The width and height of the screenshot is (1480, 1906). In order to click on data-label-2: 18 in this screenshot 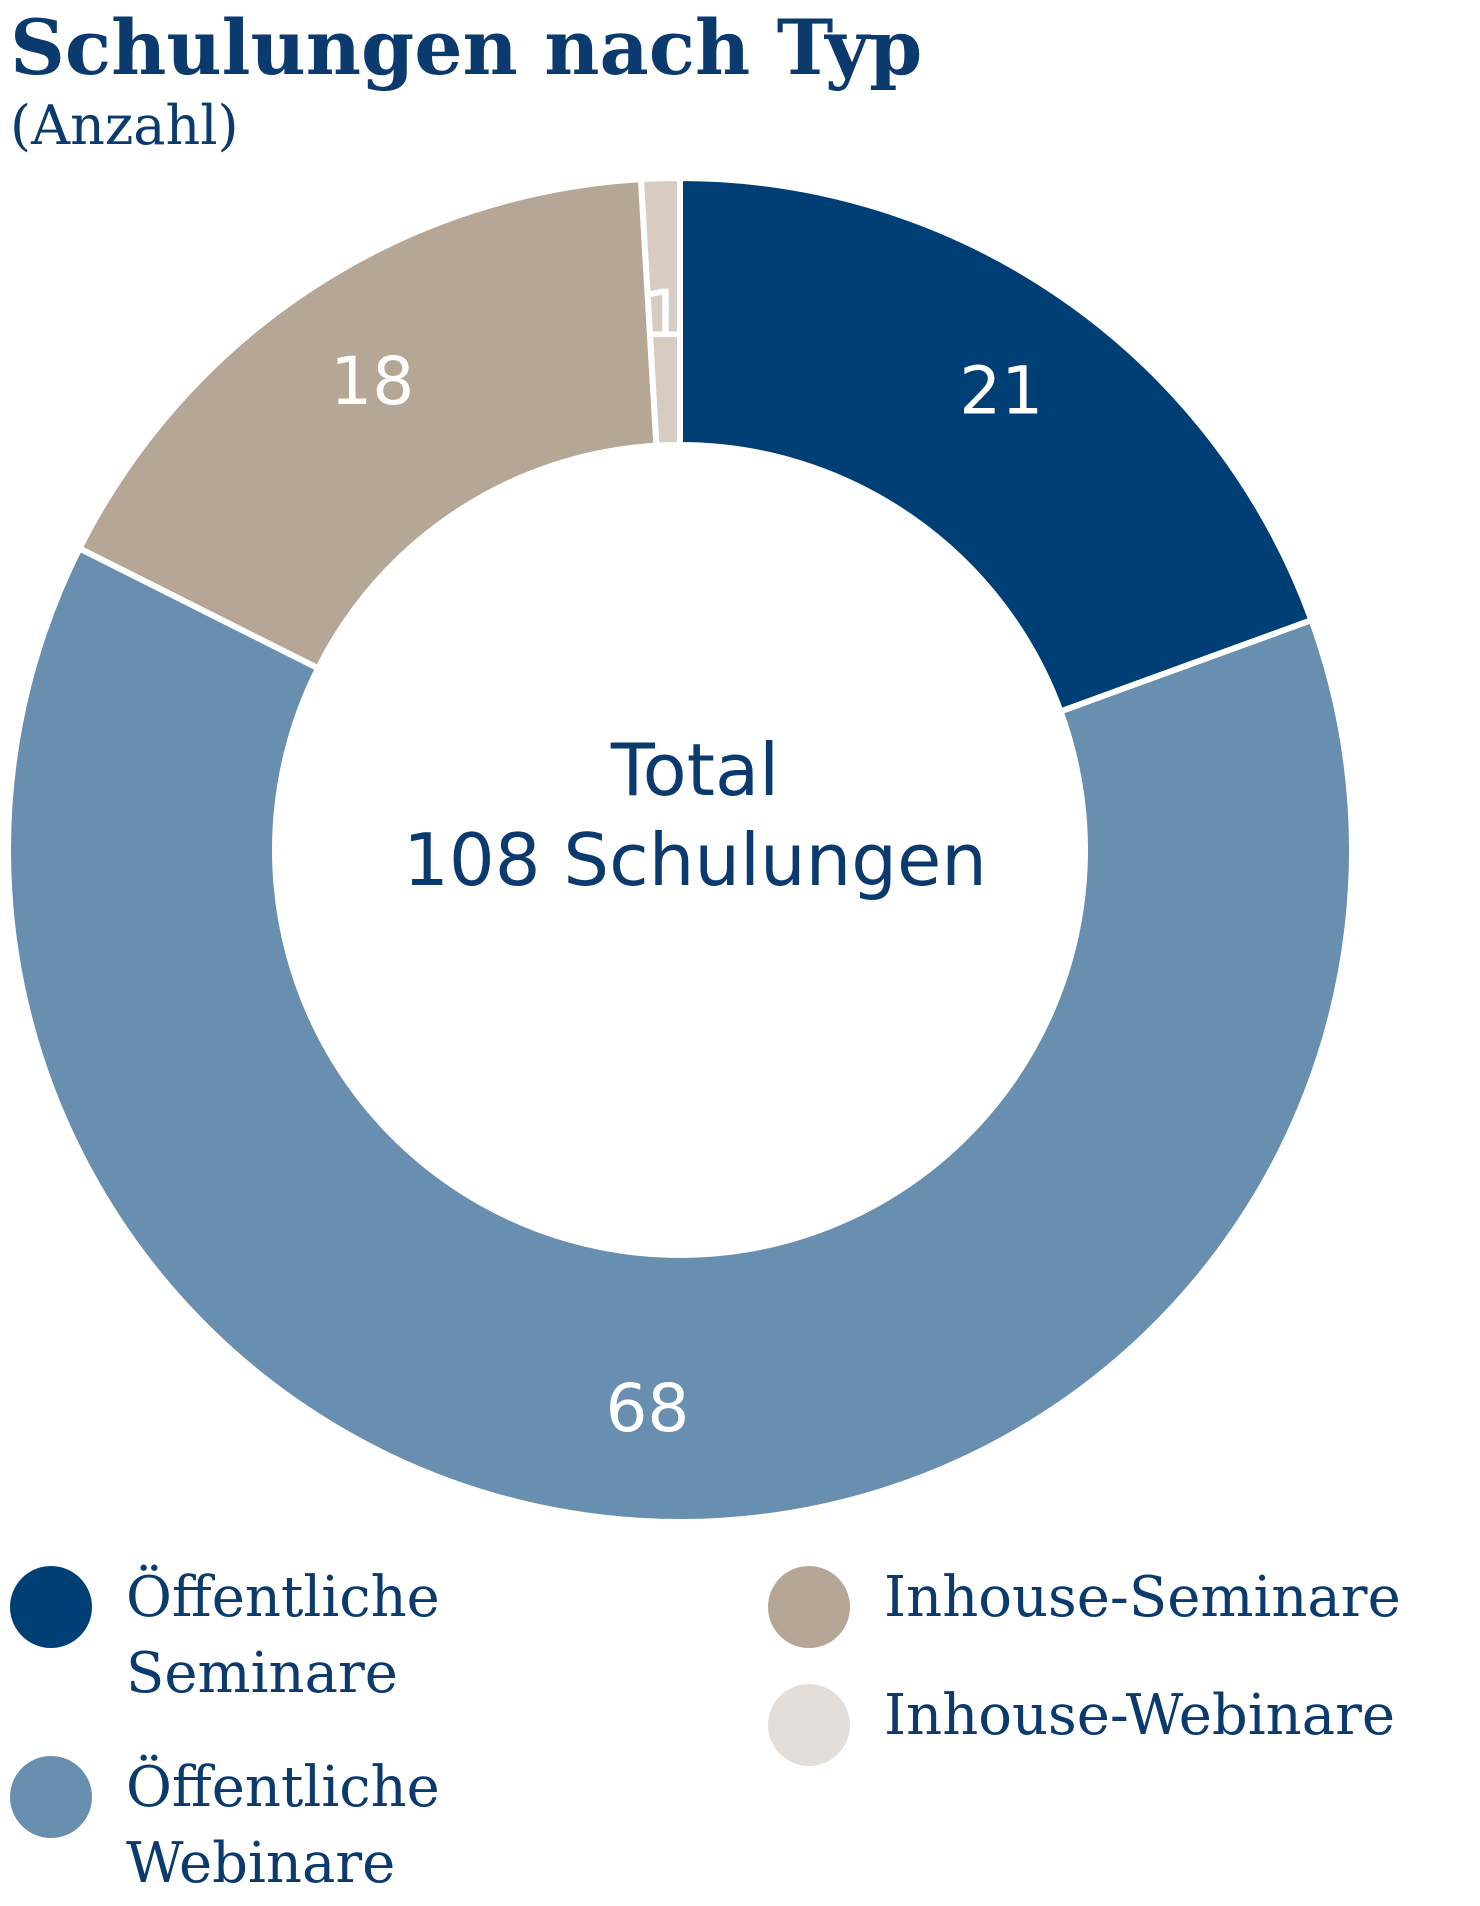, I will do `click(372, 381)`.